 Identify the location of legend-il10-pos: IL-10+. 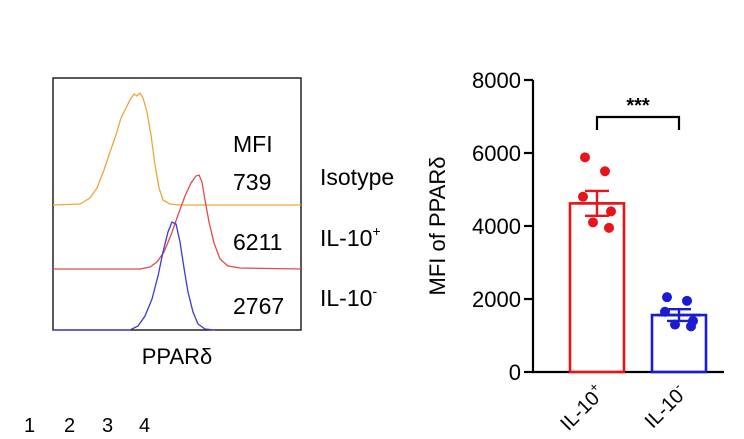
(350, 237).